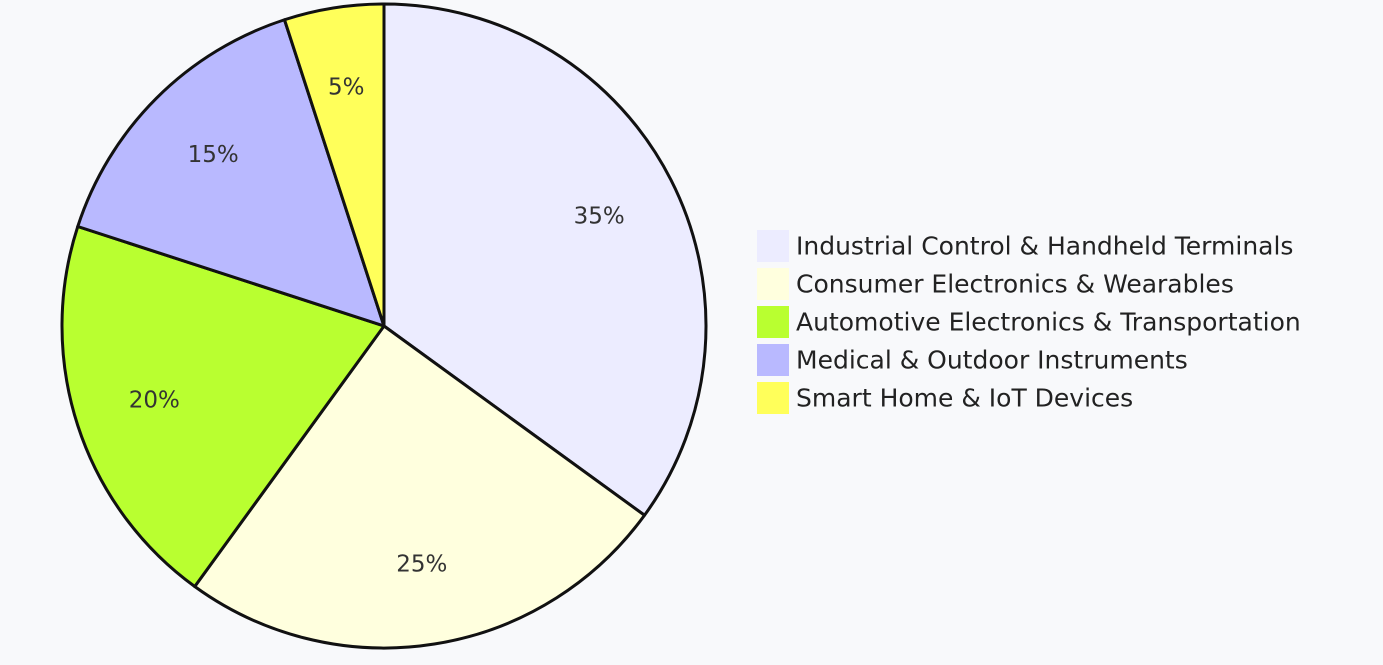 Image resolution: width=1383 pixels, height=665 pixels. Describe the element at coordinates (599, 216) in the screenshot. I see `slice-label-industrial-control-and-handheld-terminals: 35%` at that location.